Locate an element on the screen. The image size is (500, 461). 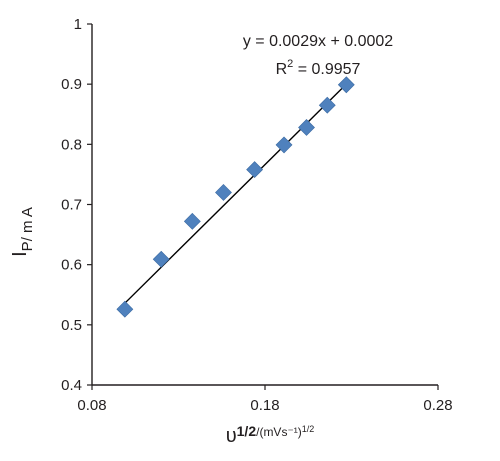
y-tick-label: 1 is located at coordinates (78, 24).